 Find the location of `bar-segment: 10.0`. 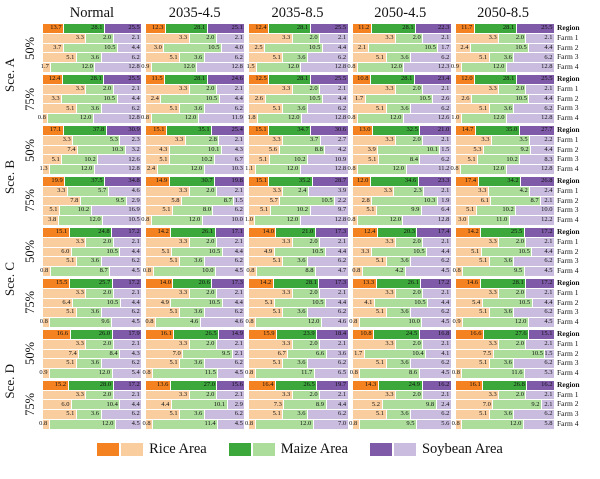

bar-segment: 10.0 is located at coordinates (184, 271).